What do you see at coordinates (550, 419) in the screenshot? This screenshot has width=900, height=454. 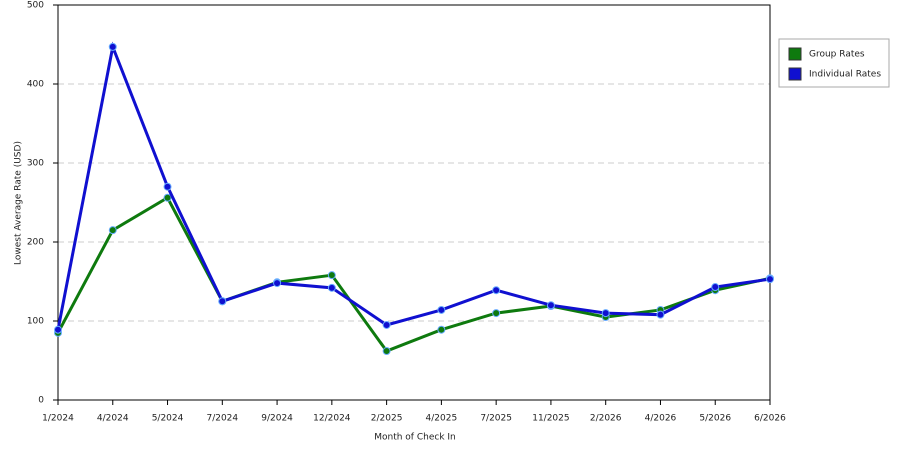 I see `x-tick-label: 11/2025` at bounding box center [550, 419].